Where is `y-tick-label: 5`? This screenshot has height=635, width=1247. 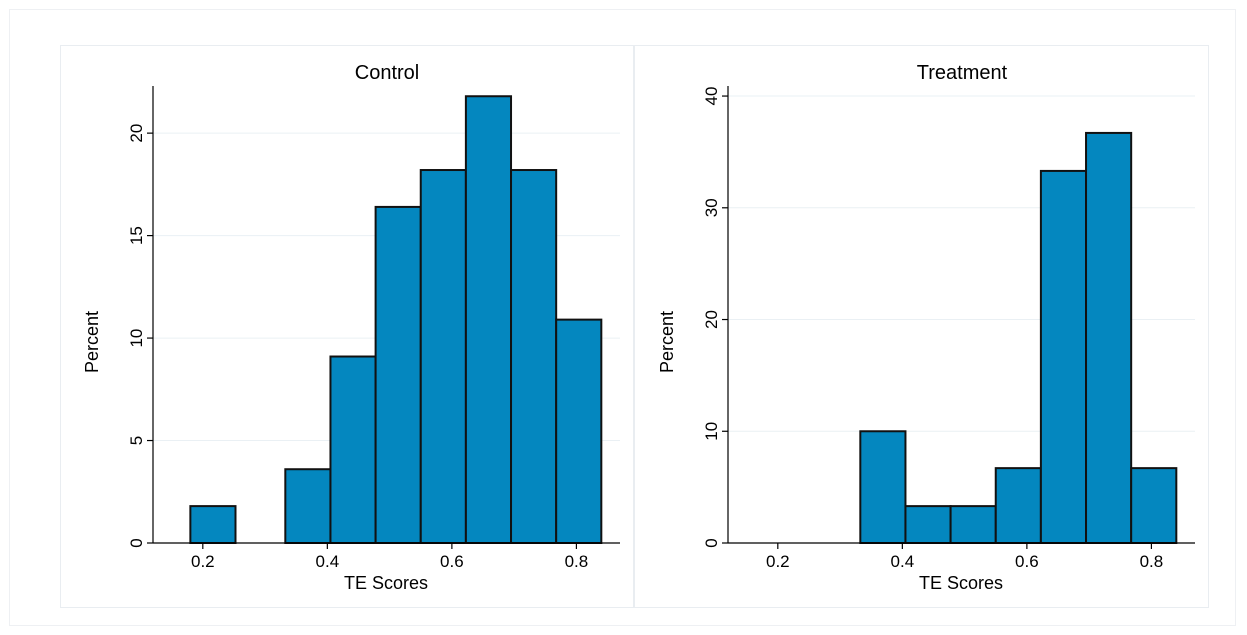 y-tick-label: 5 is located at coordinates (136, 440).